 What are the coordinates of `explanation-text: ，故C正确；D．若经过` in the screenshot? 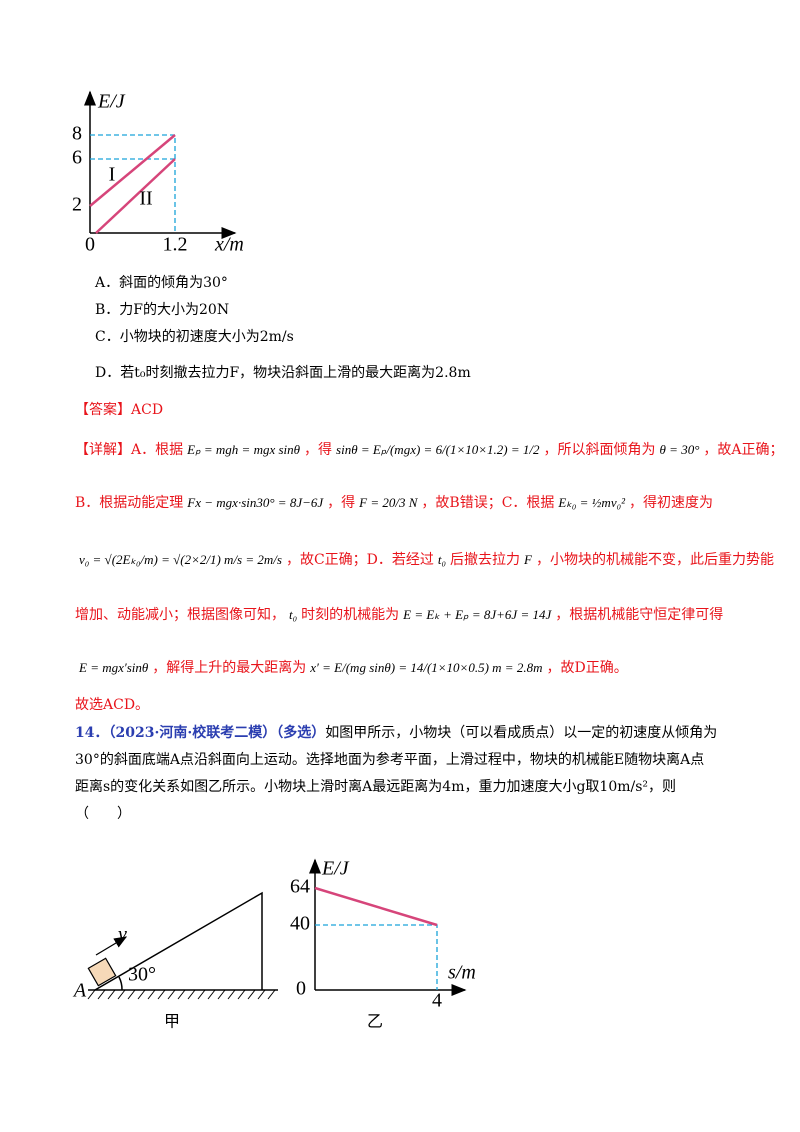 It's located at (359, 560).